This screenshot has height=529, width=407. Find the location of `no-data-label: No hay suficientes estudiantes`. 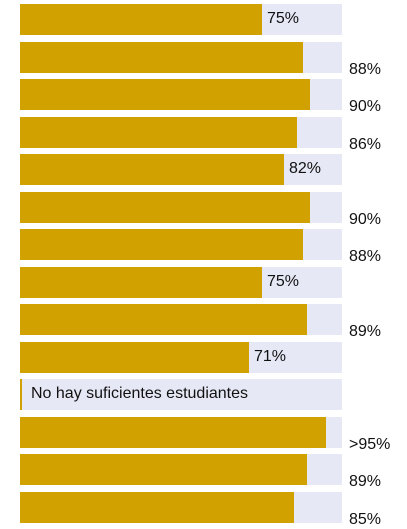

no-data-label: No hay suficientes estudiantes is located at coordinates (140, 393).